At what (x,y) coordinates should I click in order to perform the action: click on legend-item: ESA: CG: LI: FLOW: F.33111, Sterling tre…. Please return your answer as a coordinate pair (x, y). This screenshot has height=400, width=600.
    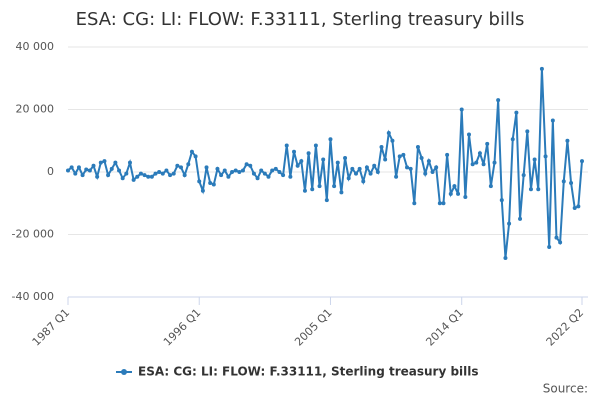
    Looking at the image, I should click on (297, 372).